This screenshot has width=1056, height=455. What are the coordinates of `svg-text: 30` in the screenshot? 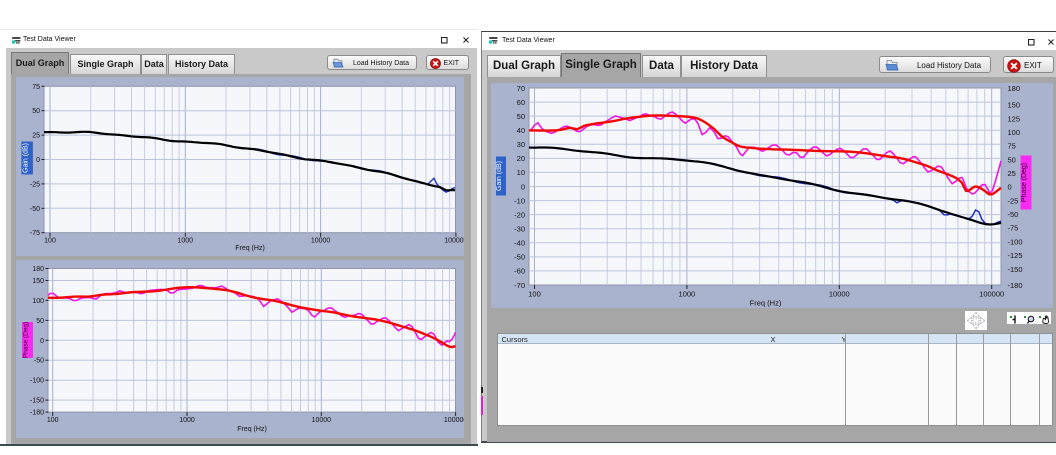 It's located at (521, 144).